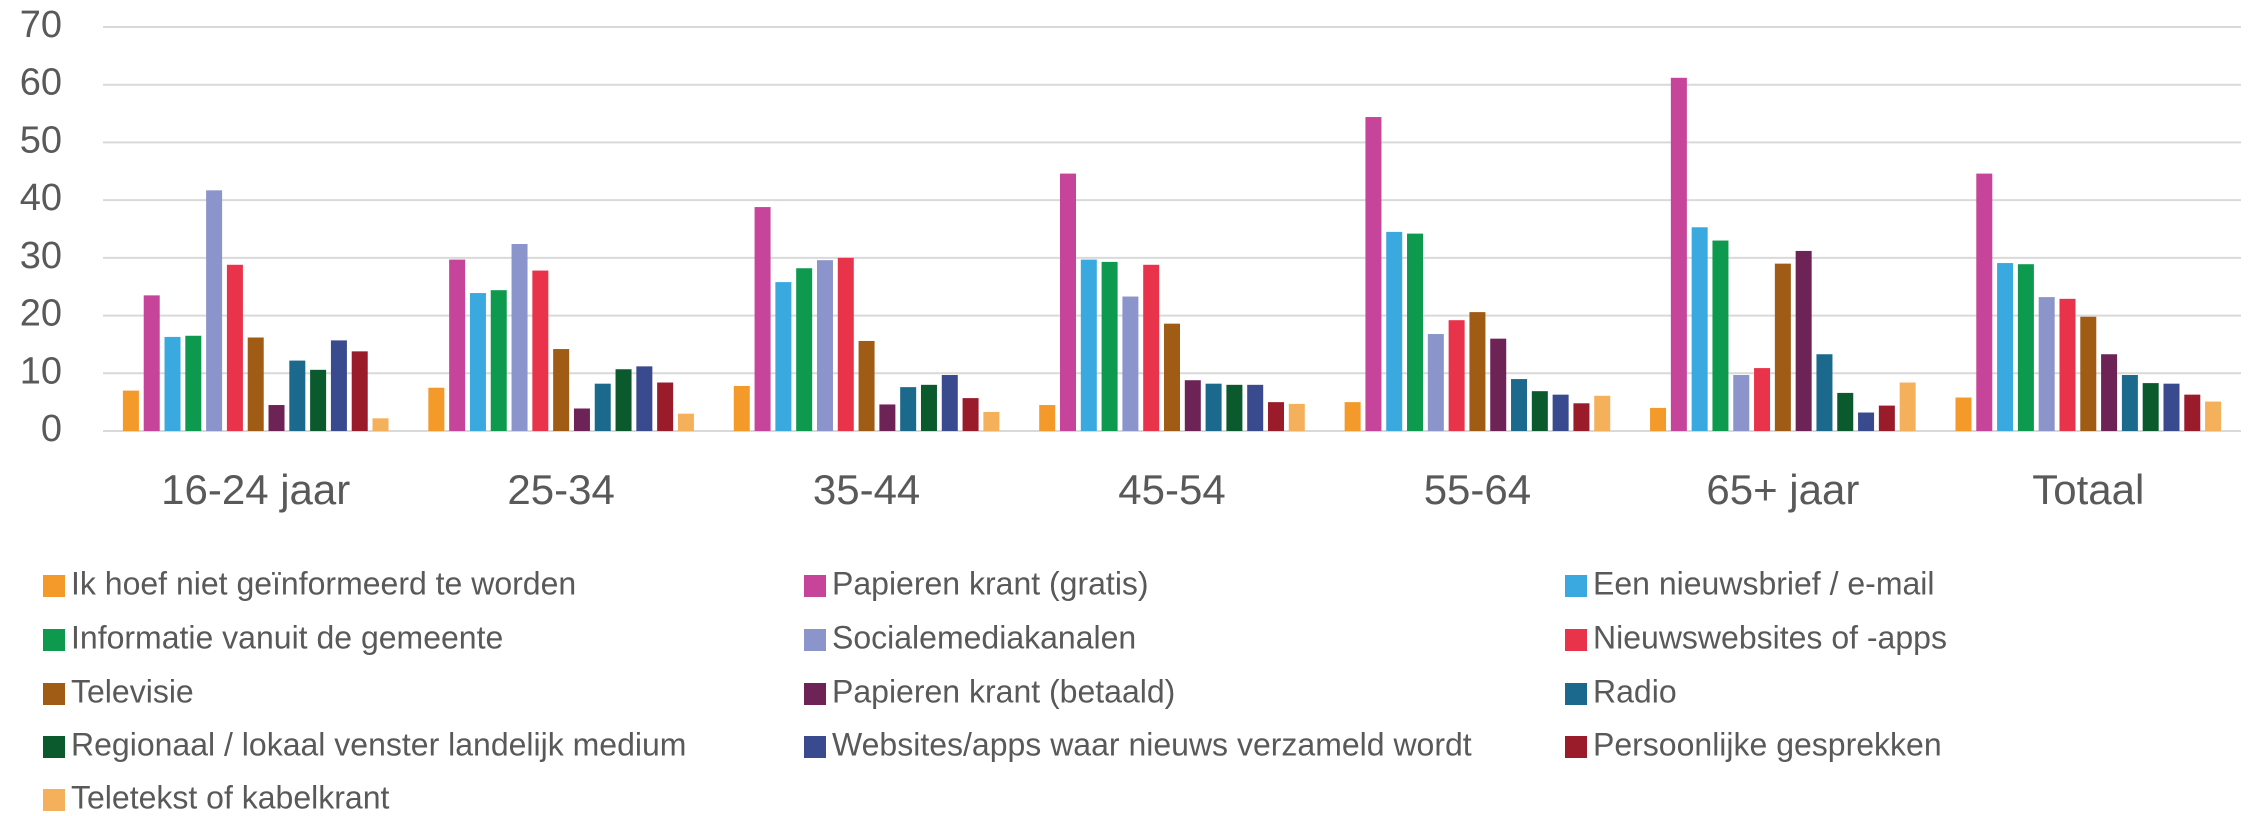  I want to click on legend-label: Een nieuwsbrief / e-mail, so click(1763, 583).